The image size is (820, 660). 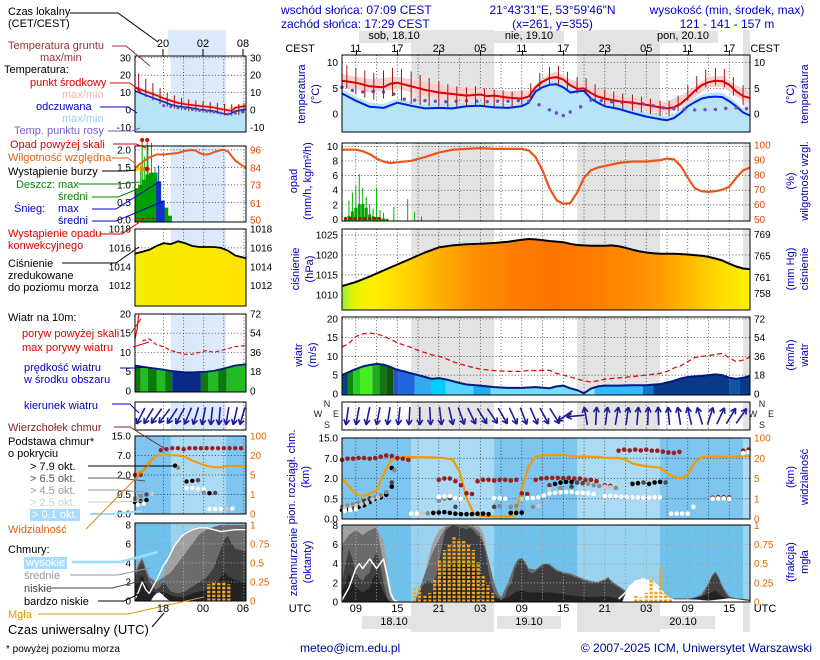 What do you see at coordinates (257, 128) in the screenshot?
I see `svg-text: -10` at bounding box center [257, 128].